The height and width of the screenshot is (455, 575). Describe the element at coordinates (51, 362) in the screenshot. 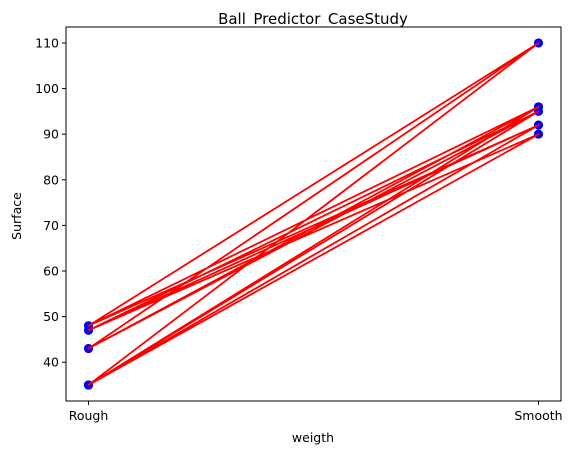

I see `y-tick-label: 40` at that location.